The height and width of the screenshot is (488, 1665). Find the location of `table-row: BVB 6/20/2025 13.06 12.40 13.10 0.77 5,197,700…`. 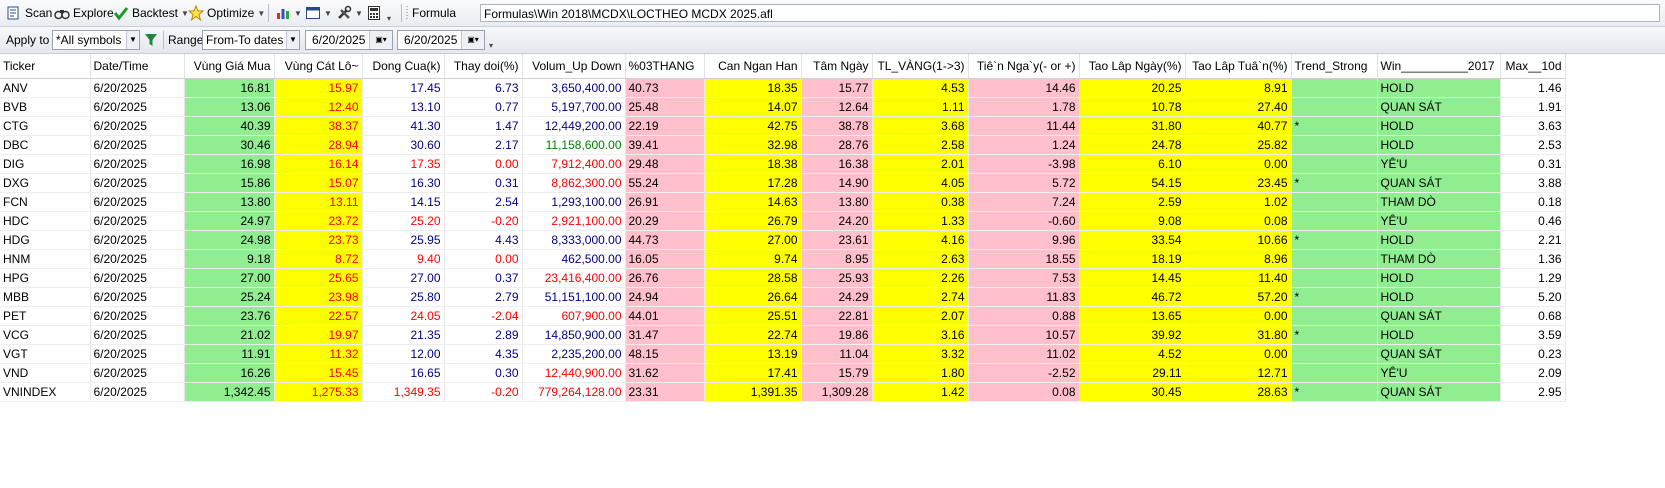

table-row: BVB 6/20/2025 13.06 12.40 13.10 0.77 5,197,700… is located at coordinates (783, 107).